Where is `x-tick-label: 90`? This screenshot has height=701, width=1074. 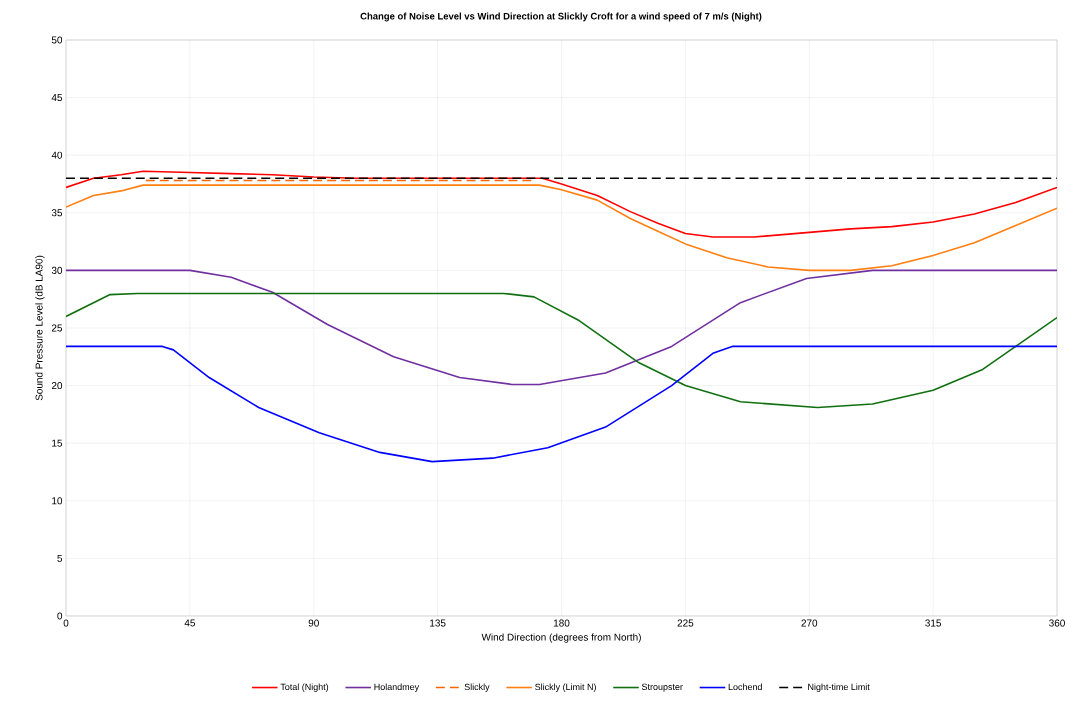
x-tick-label: 90 is located at coordinates (313, 623).